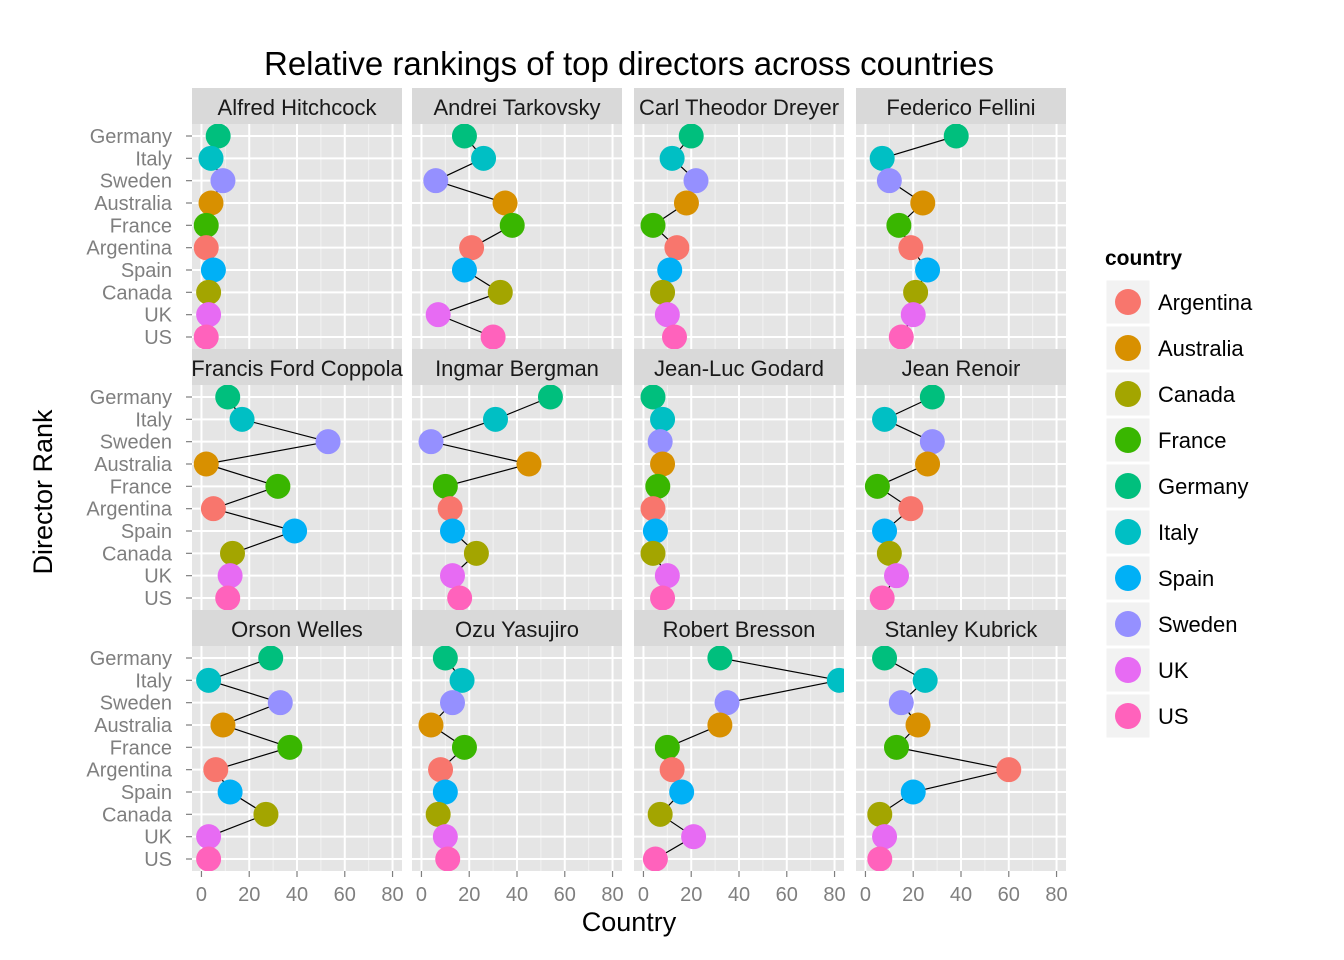 The width and height of the screenshot is (1344, 960). Describe the element at coordinates (1186, 578) in the screenshot. I see `legend-label: Spain` at that location.